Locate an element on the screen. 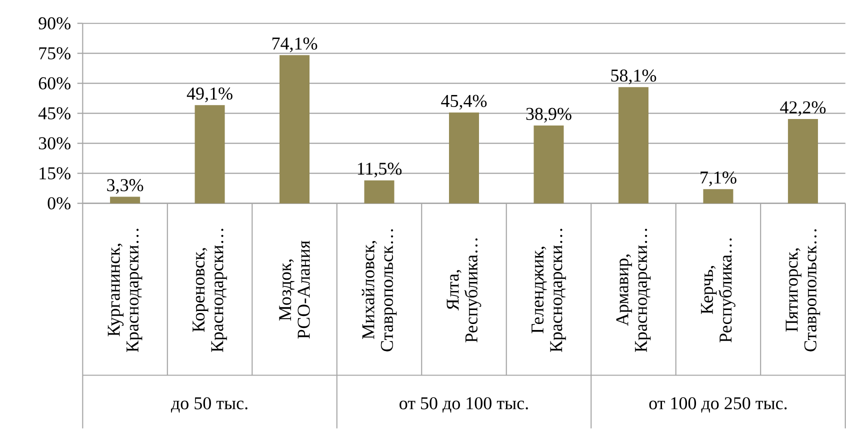 The image size is (846, 430). data-label: 49,1% is located at coordinates (209, 94).